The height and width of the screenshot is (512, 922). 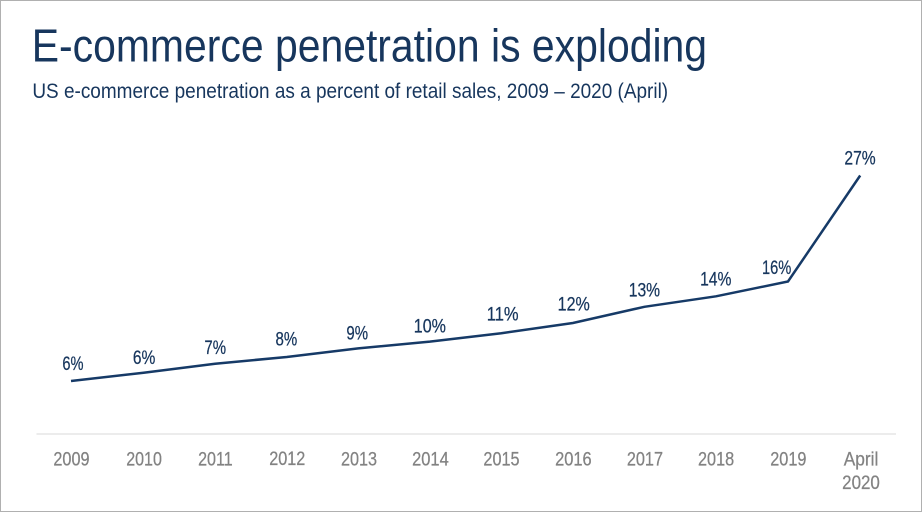 What do you see at coordinates (71, 458) in the screenshot?
I see `svg-text: 2009` at bounding box center [71, 458].